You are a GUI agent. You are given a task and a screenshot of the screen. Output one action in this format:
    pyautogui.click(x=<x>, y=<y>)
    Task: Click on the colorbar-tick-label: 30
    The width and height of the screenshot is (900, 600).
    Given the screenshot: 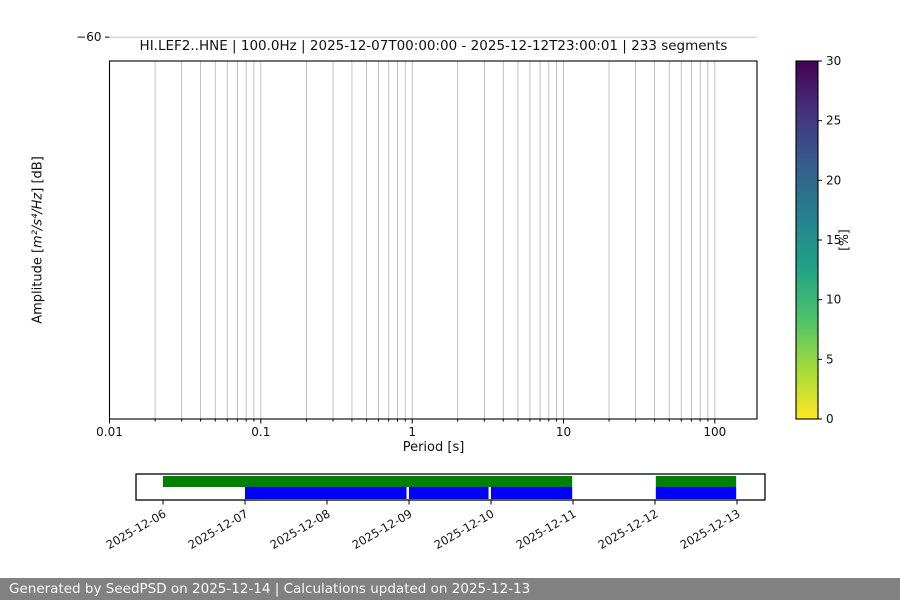 What is the action you would take?
    pyautogui.click(x=833, y=61)
    